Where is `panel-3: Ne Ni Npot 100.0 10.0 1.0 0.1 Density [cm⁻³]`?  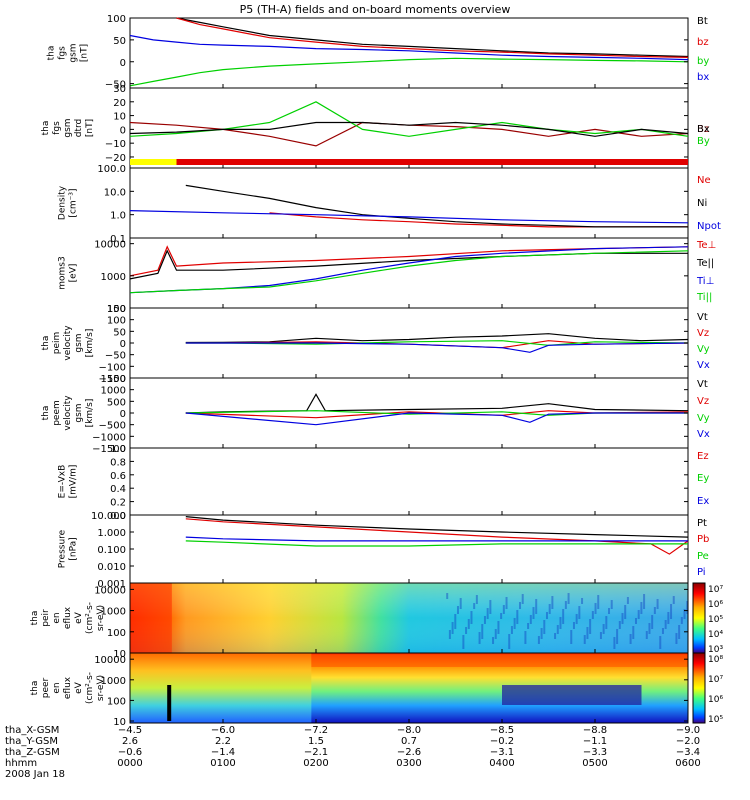 panel-3: Ne Ni Npot 100.0 10.0 1.0 0.1 Density [cm⁻³] is located at coordinates (389, 204).